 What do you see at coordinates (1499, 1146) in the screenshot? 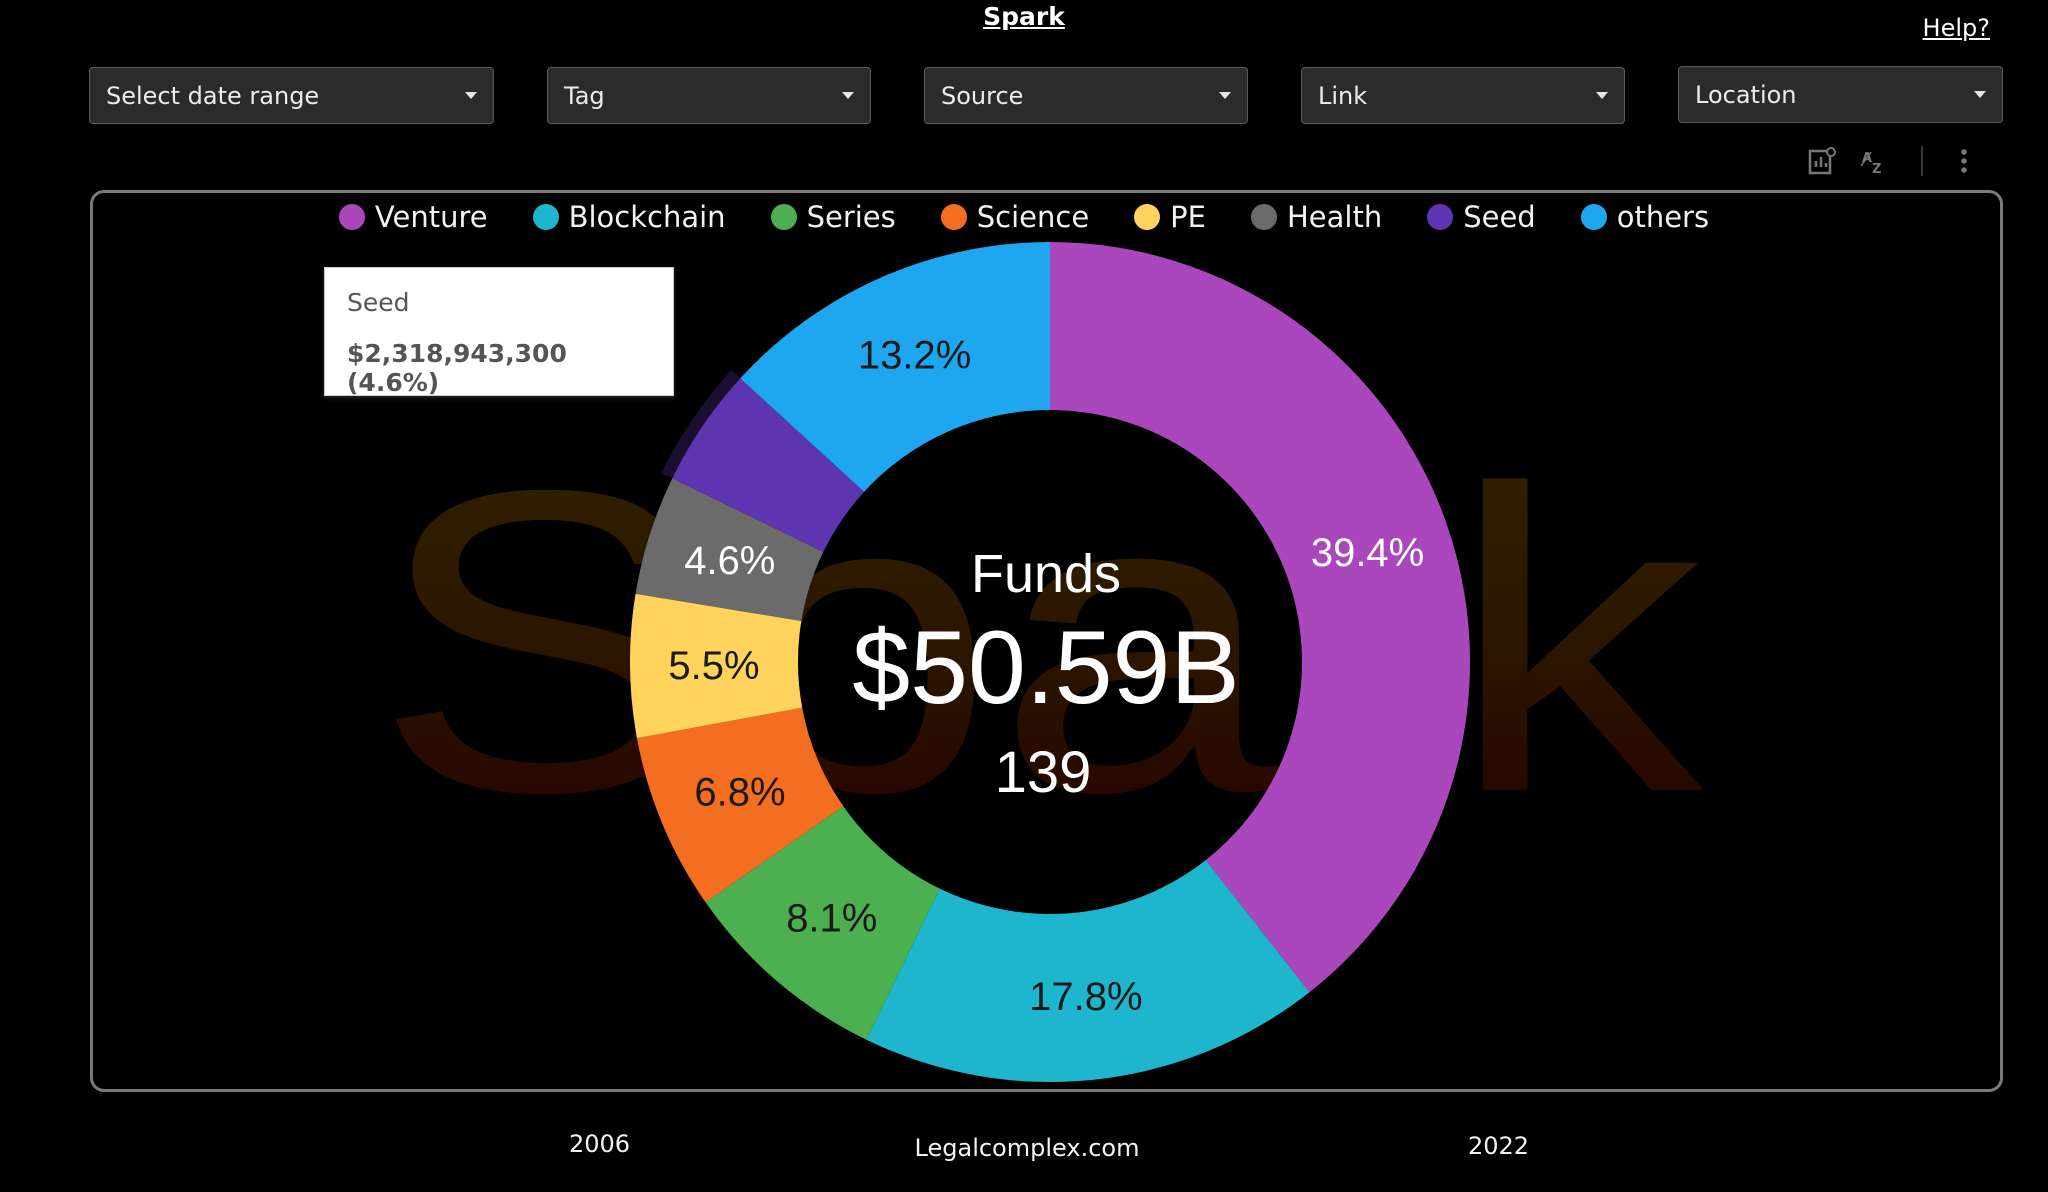
I see `footer-end-year: 2022` at bounding box center [1499, 1146].